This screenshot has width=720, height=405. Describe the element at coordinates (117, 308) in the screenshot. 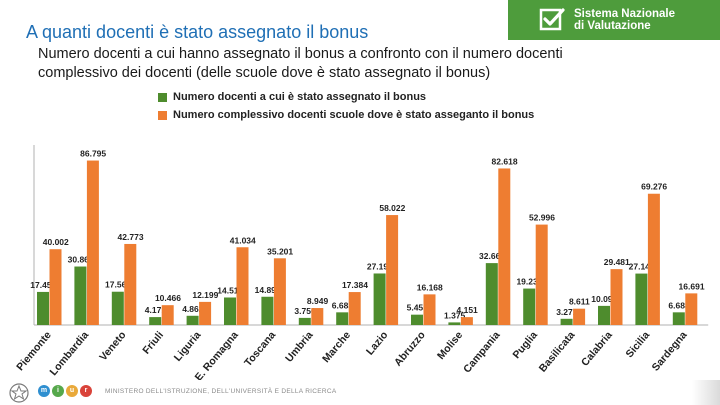

I see `bar-assigned-veneto` at that location.